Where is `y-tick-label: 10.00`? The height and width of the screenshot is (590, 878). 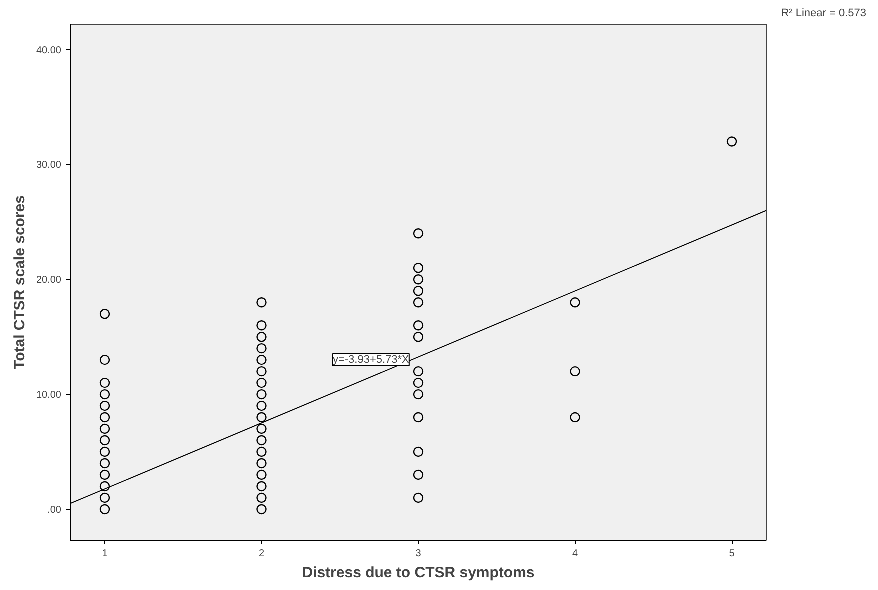 y-tick-label: 10.00 is located at coordinates (49, 396).